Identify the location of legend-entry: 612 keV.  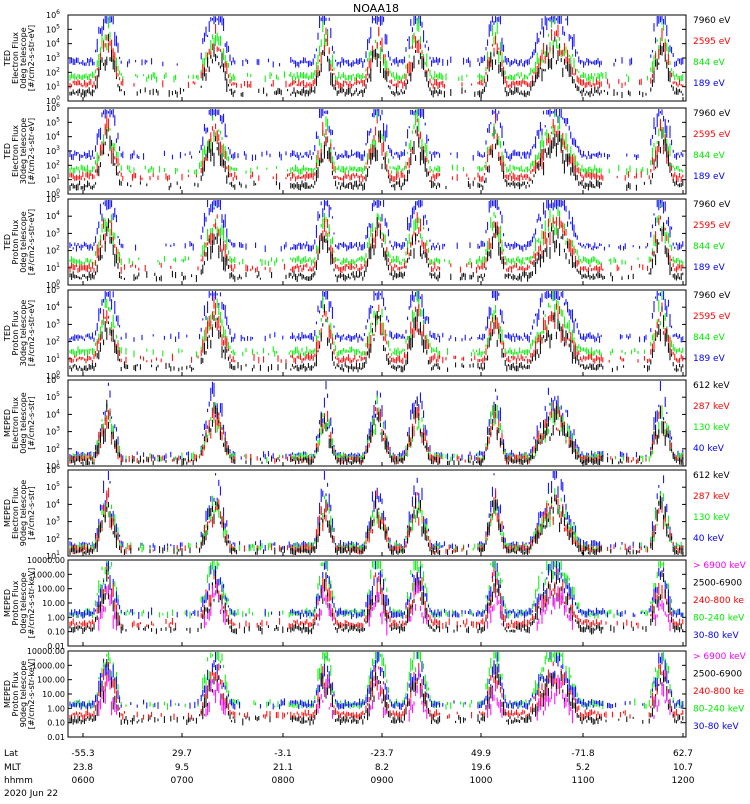
(711, 386).